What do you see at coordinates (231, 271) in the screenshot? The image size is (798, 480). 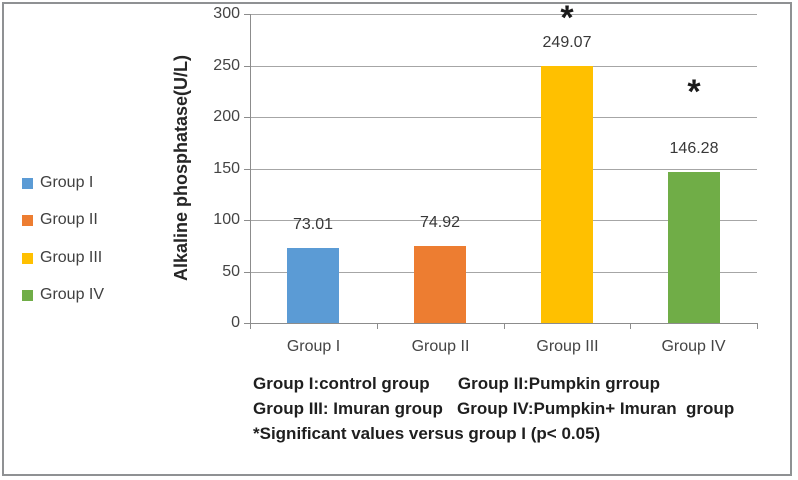 I see `y-axis-tick-label: 50` at bounding box center [231, 271].